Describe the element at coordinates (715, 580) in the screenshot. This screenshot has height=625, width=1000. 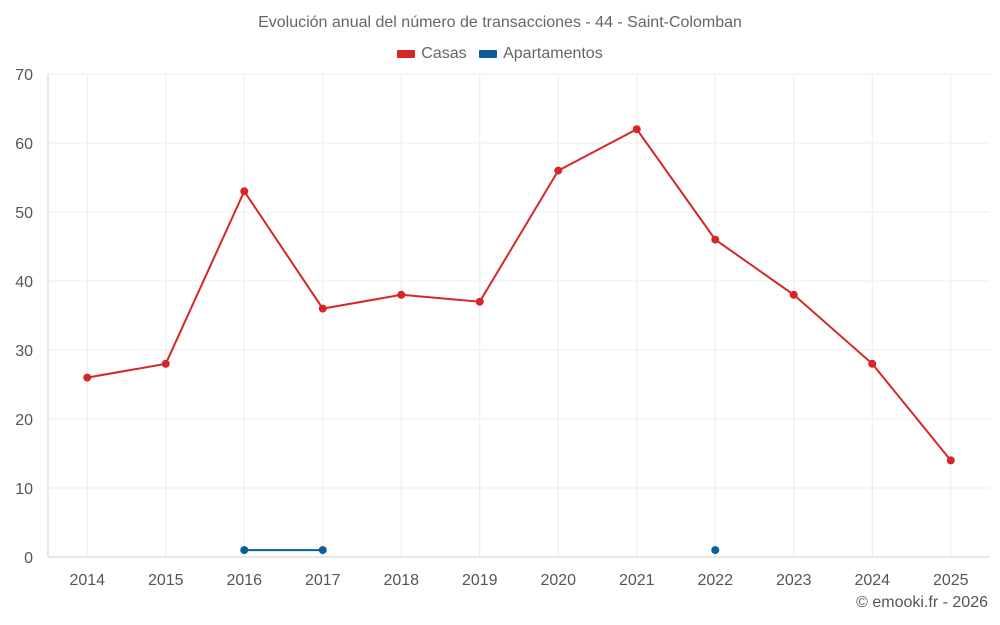
I see `x-tick-label: 2022` at that location.